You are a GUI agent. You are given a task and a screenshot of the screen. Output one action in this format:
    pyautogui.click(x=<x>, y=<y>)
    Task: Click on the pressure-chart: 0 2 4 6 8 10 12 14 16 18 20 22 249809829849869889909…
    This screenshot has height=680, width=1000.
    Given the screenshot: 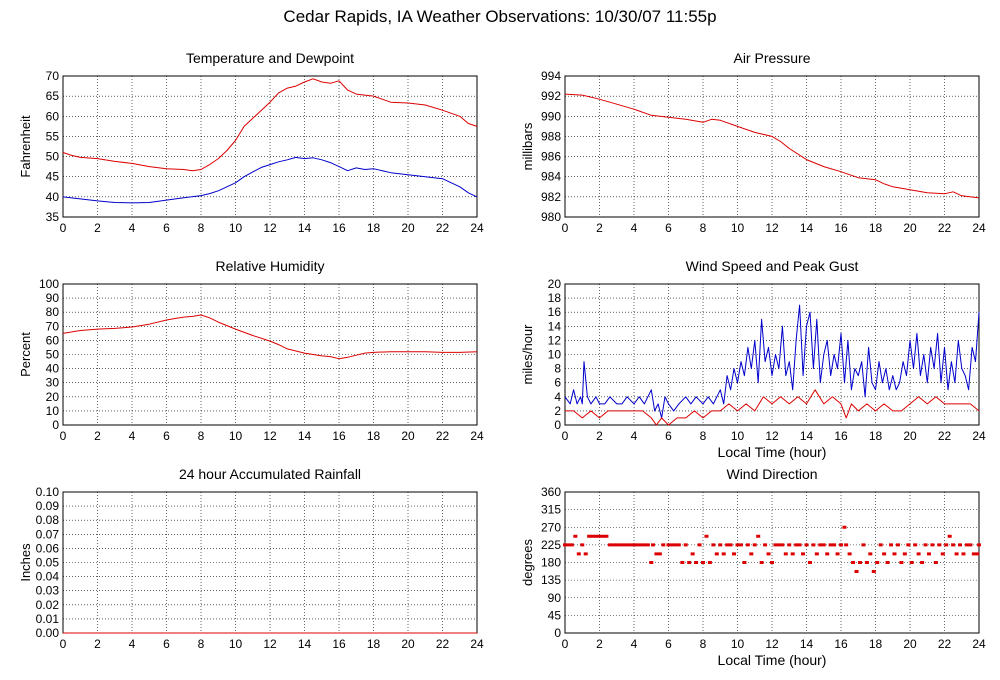 What is the action you would take?
    pyautogui.click(x=753, y=142)
    